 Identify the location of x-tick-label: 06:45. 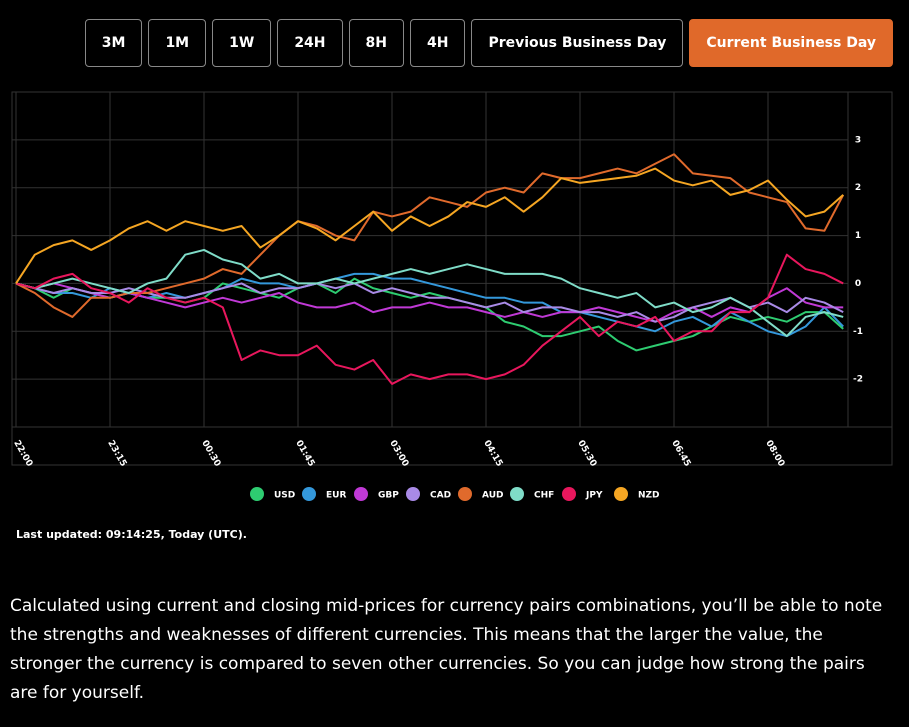
(680, 454).